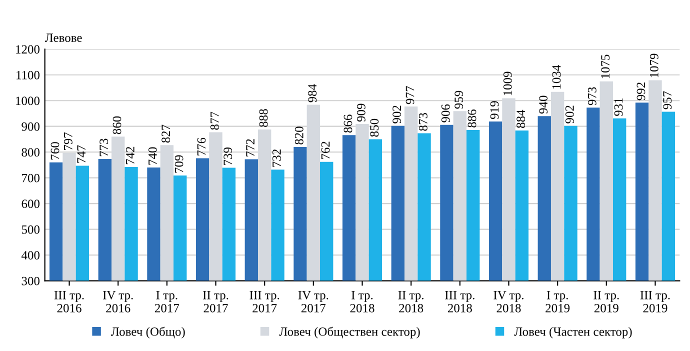  Describe the element at coordinates (148, 332) in the screenshot. I see `legend-label: Ловеч (Общо)` at that location.